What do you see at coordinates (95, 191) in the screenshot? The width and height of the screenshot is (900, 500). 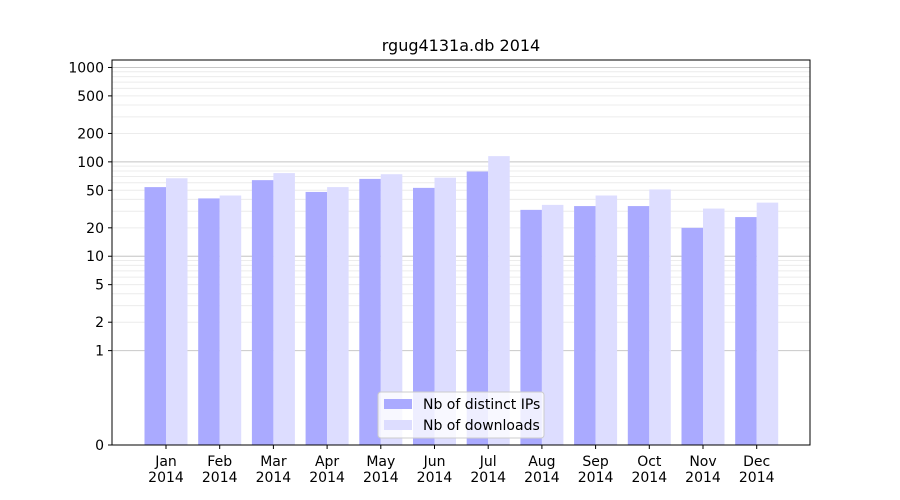 I see `y-tick-label: 50` at bounding box center [95, 191].